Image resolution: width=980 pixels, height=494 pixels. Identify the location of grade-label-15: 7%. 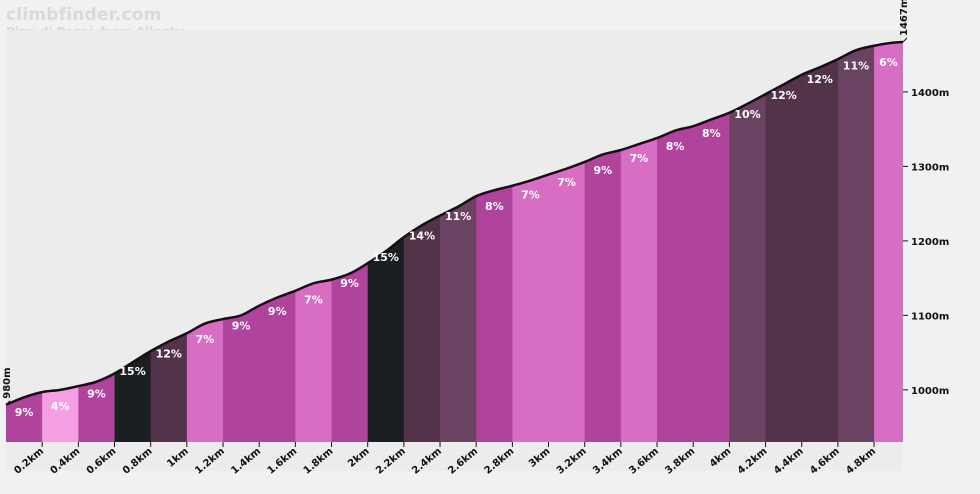
(566, 182).